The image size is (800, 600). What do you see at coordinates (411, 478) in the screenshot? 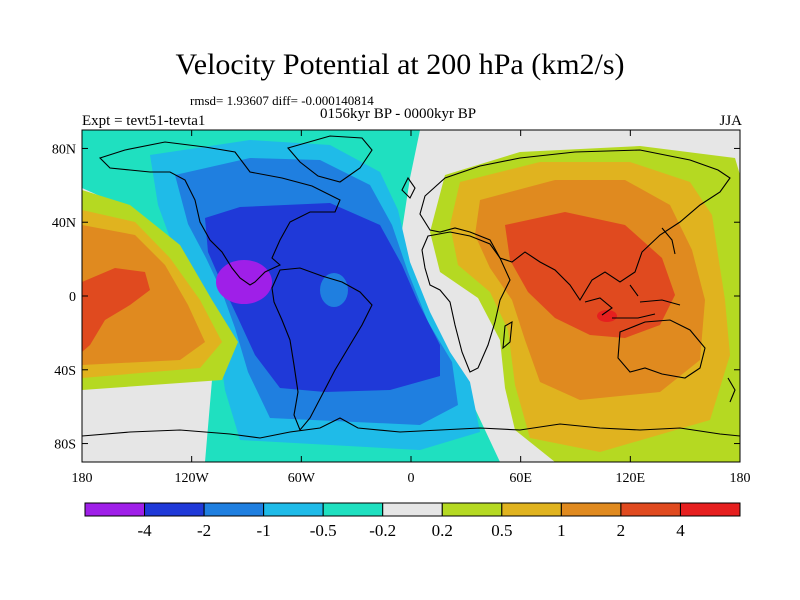
I see `lon-tick-label: 0` at bounding box center [411, 478].